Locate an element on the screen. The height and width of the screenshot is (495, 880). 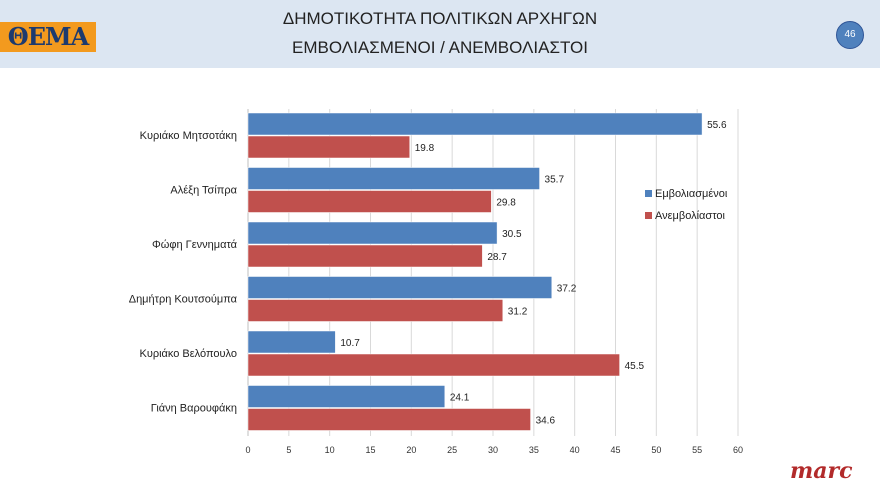
data-label: 35.7 is located at coordinates (555, 180).